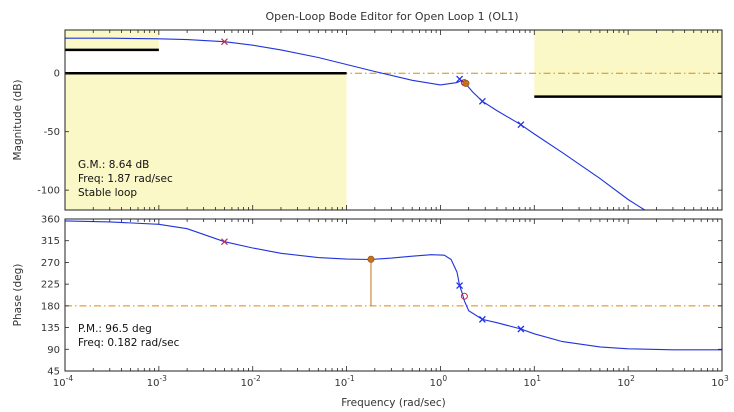  I want to click on y-tick-label: 0, so click(57, 74).